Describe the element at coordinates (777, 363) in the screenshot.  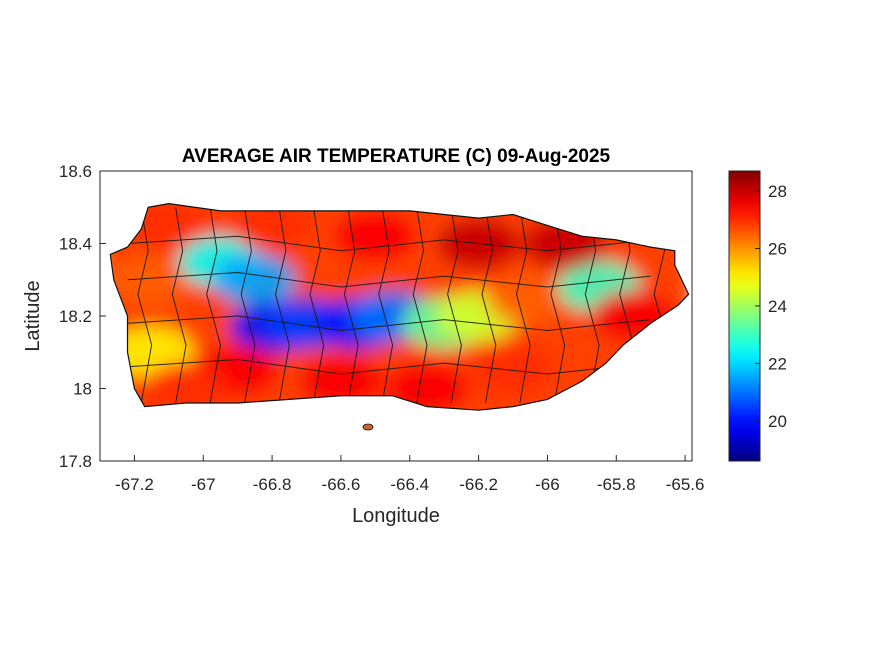
I see `colorbar-tick-label: 22` at that location.